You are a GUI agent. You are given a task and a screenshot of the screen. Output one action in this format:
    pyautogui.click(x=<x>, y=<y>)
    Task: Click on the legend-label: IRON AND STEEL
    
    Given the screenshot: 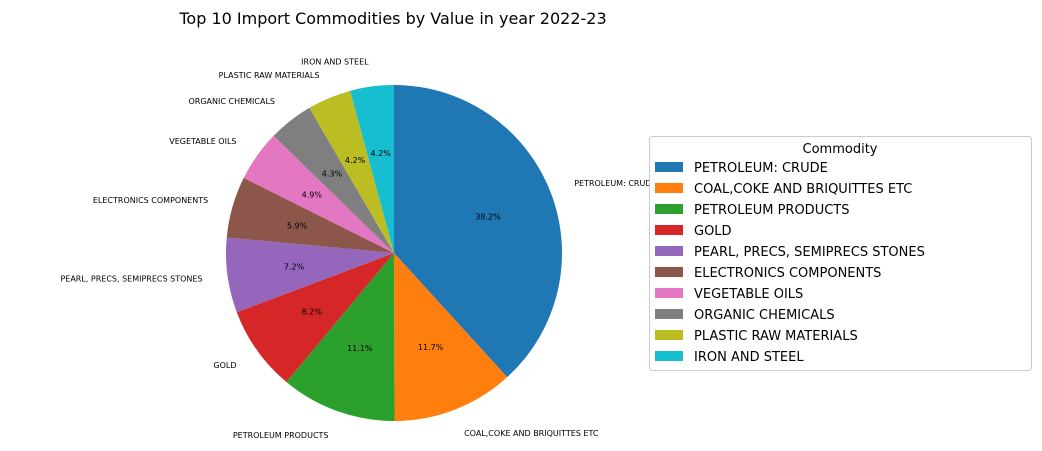 What is the action you would take?
    pyautogui.click(x=749, y=357)
    